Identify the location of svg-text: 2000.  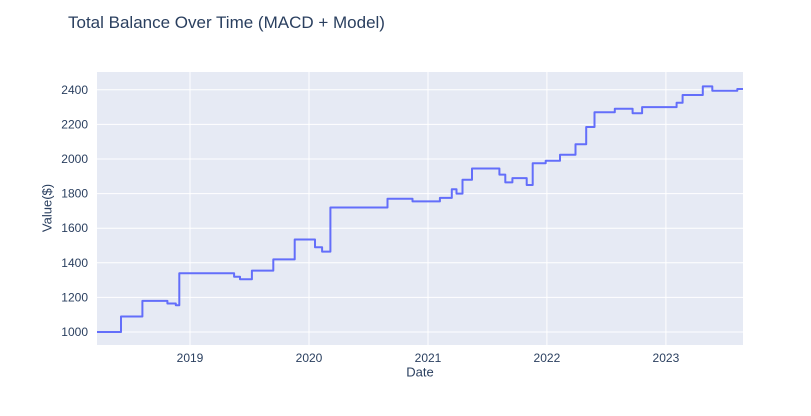
(74, 159).